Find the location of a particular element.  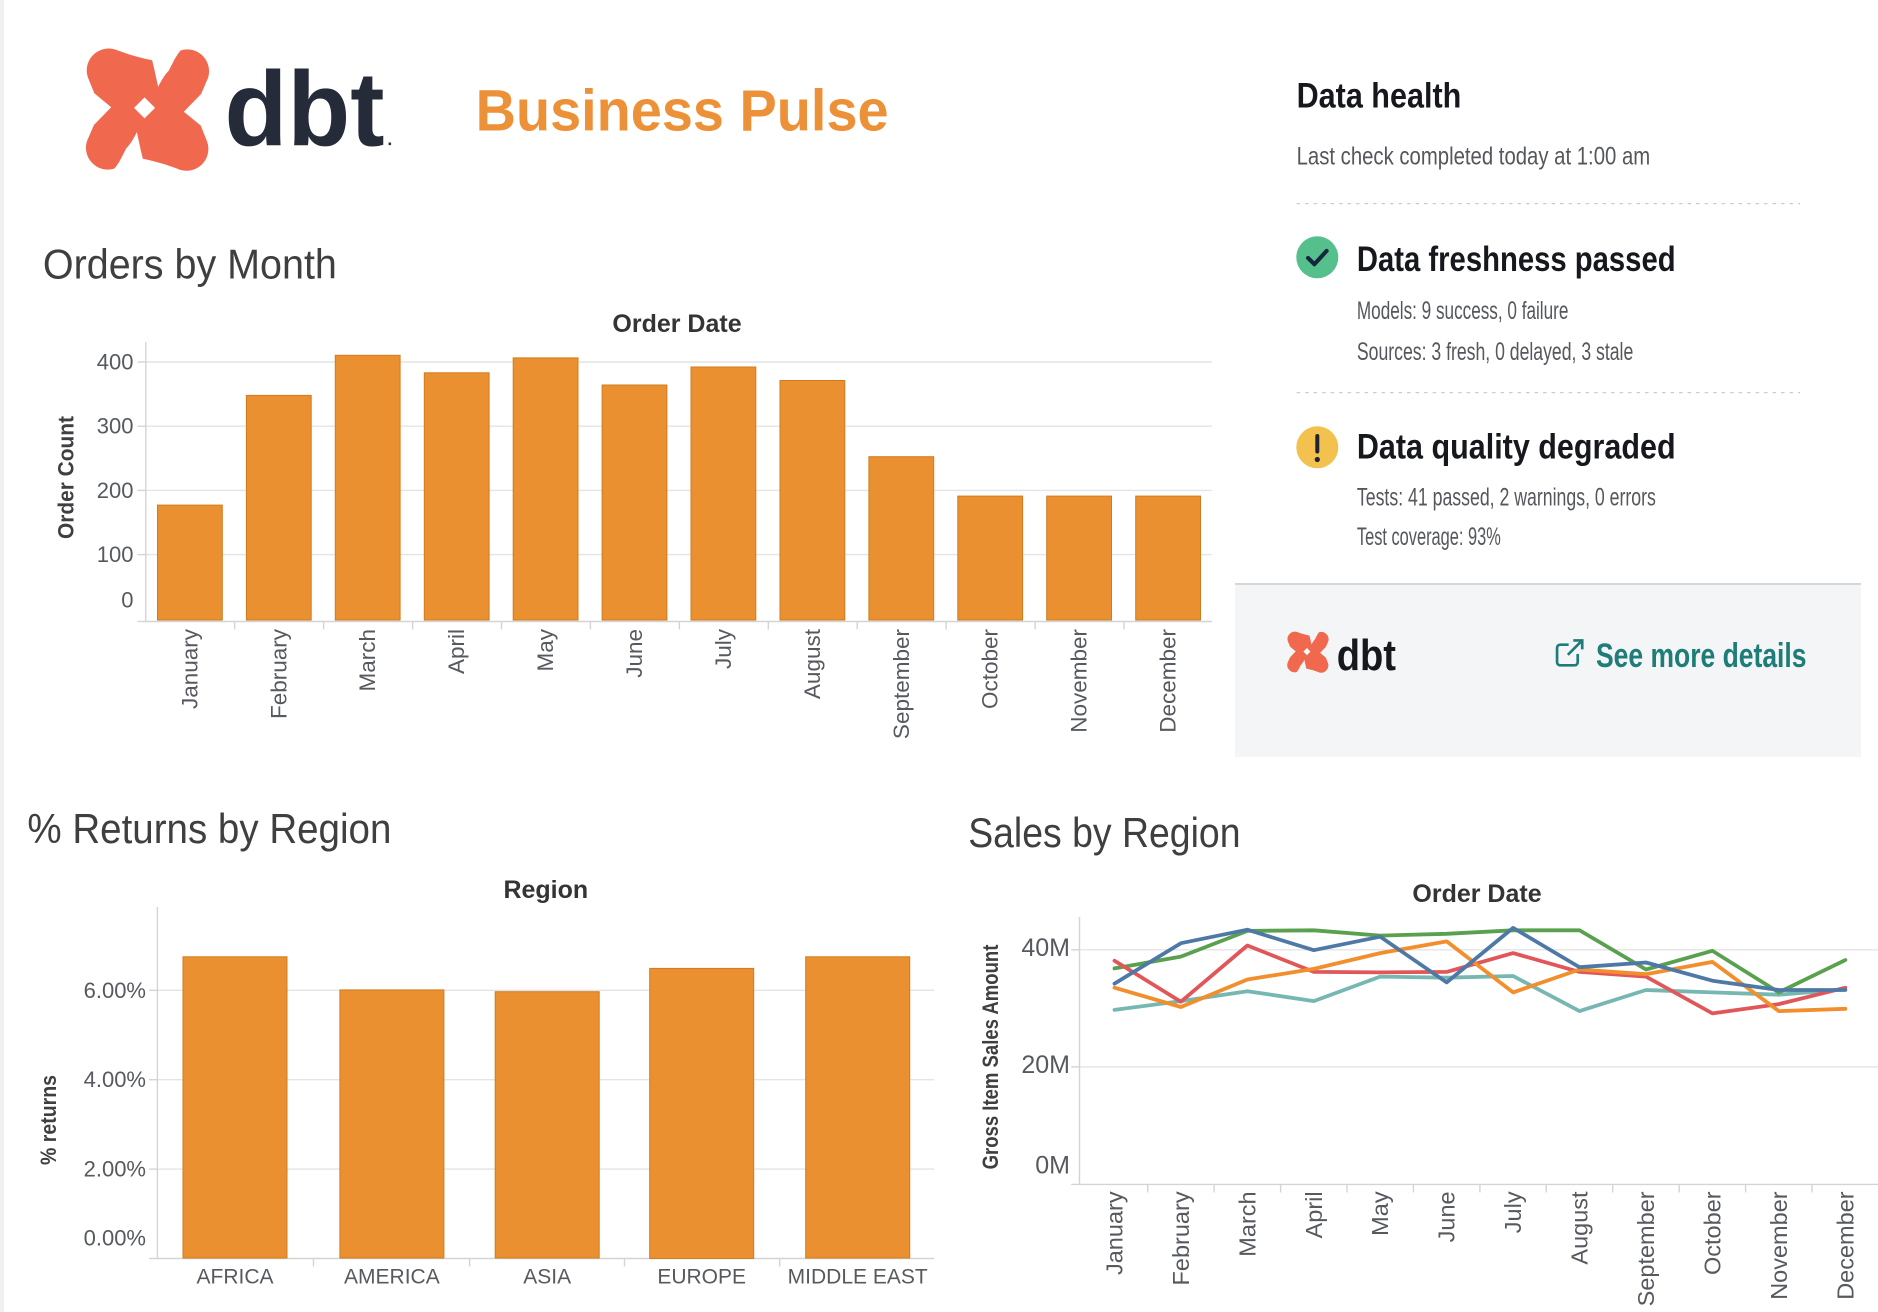

svg-text: 0 is located at coordinates (127, 600).